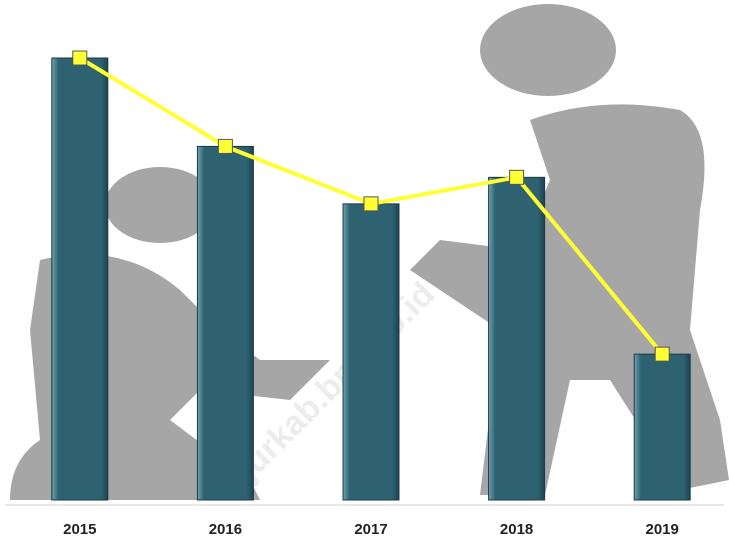 The width and height of the screenshot is (729, 544). Describe the element at coordinates (516, 529) in the screenshot. I see `x-tick-label: 2018` at that location.